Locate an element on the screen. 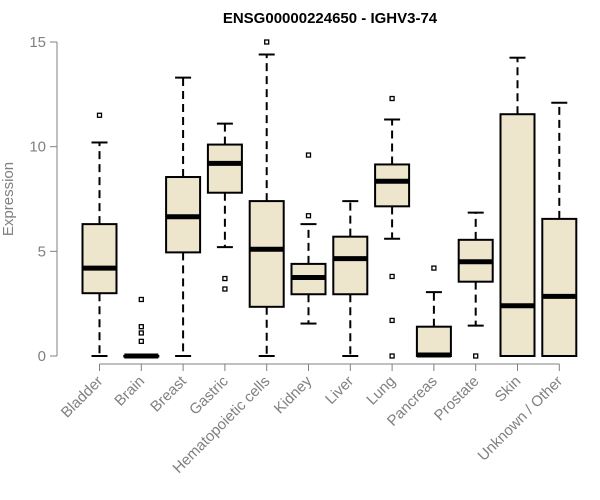 This screenshot has height=500, width=600. box-unknown-other is located at coordinates (559, 229).